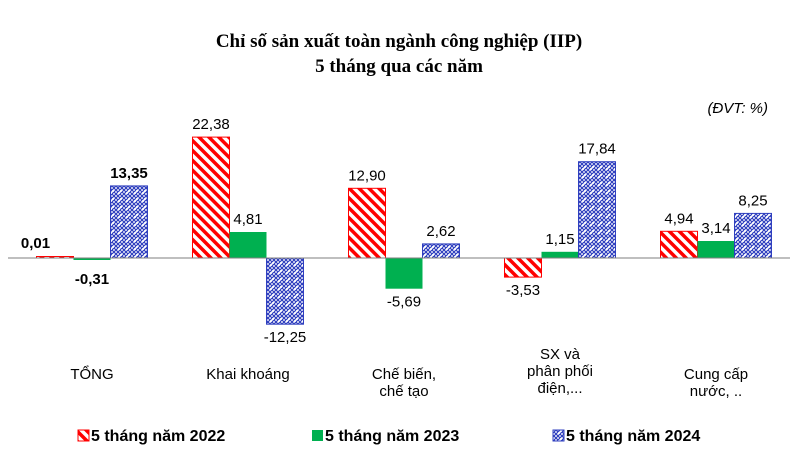  I want to click on data-label-series1-cat5: 4,94, so click(678, 218).